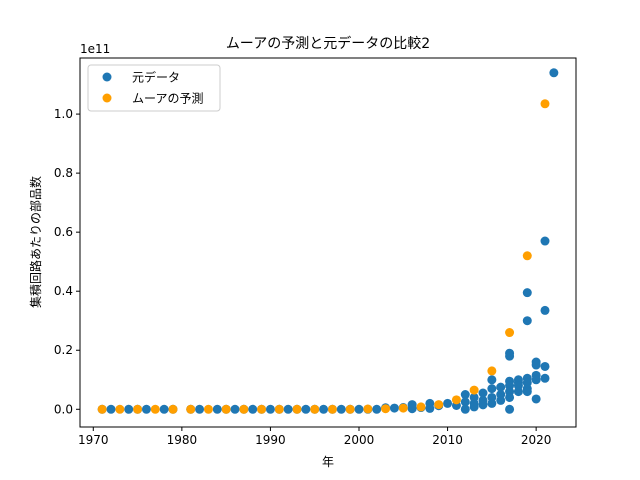 This screenshot has height=480, width=640. I want to click on x-axis-label: 年, so click(328, 462).